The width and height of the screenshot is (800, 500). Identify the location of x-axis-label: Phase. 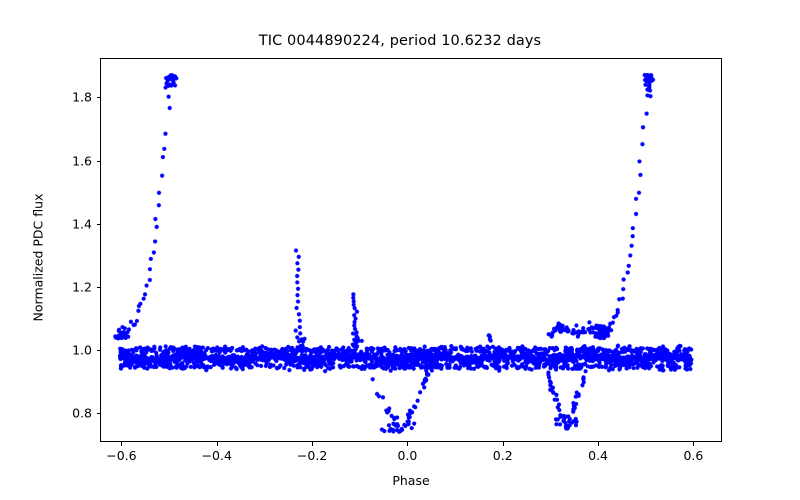
(411, 480).